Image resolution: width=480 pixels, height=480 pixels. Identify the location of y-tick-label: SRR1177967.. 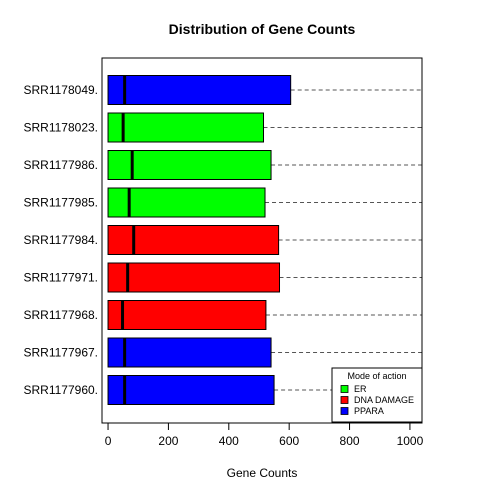
(61, 353).